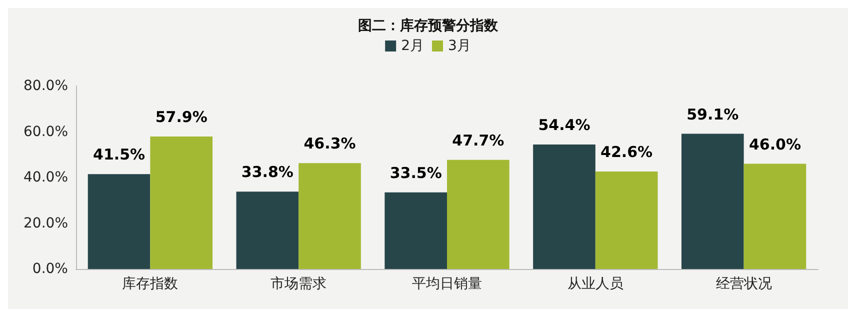  I want to click on y-tick-label: 80.0%, so click(46, 86).